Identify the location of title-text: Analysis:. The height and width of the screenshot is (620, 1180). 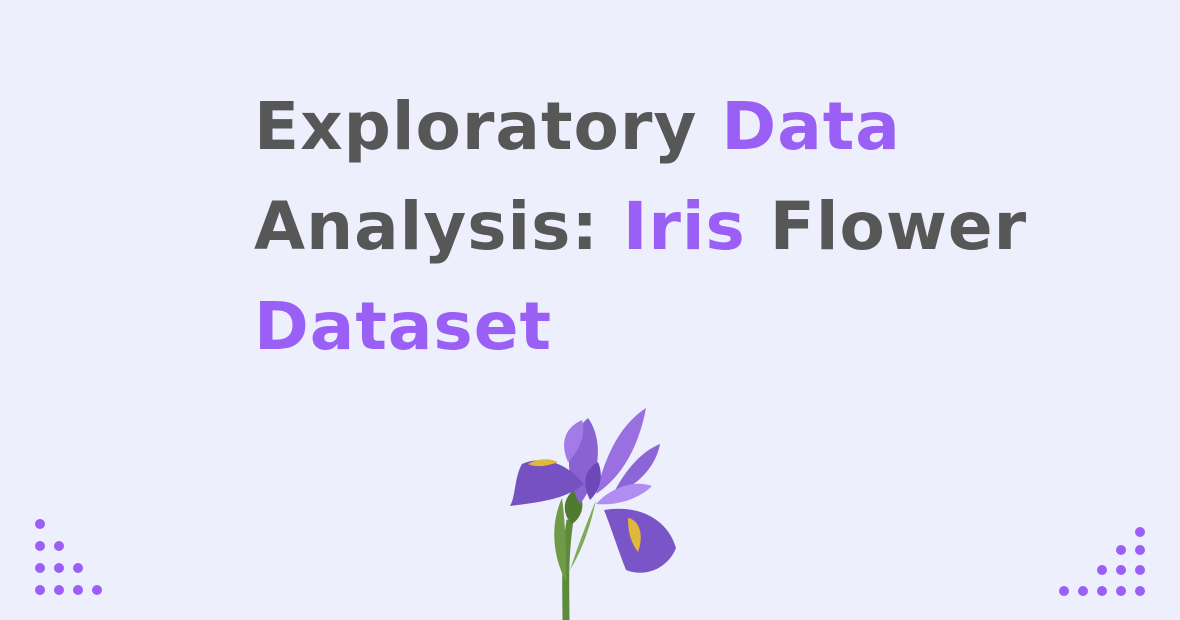
(438, 226).